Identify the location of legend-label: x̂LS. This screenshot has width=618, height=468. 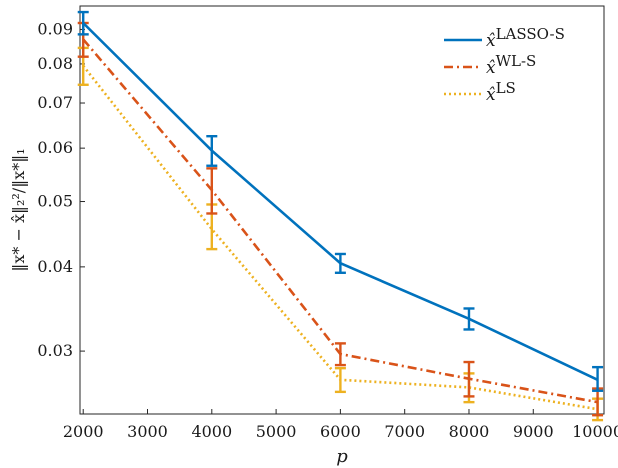
(501, 92).